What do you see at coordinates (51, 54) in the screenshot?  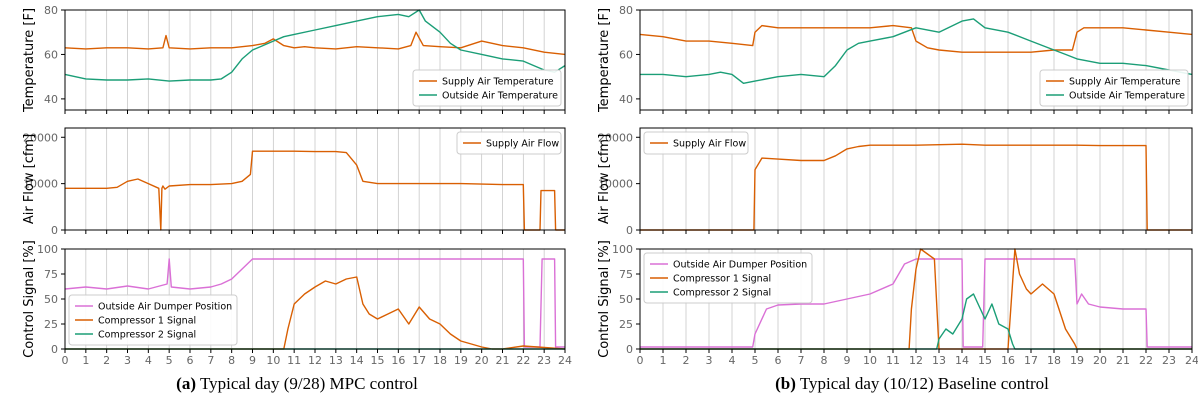 I see `chart-a-temperature-ytick-label: 60` at bounding box center [51, 54].